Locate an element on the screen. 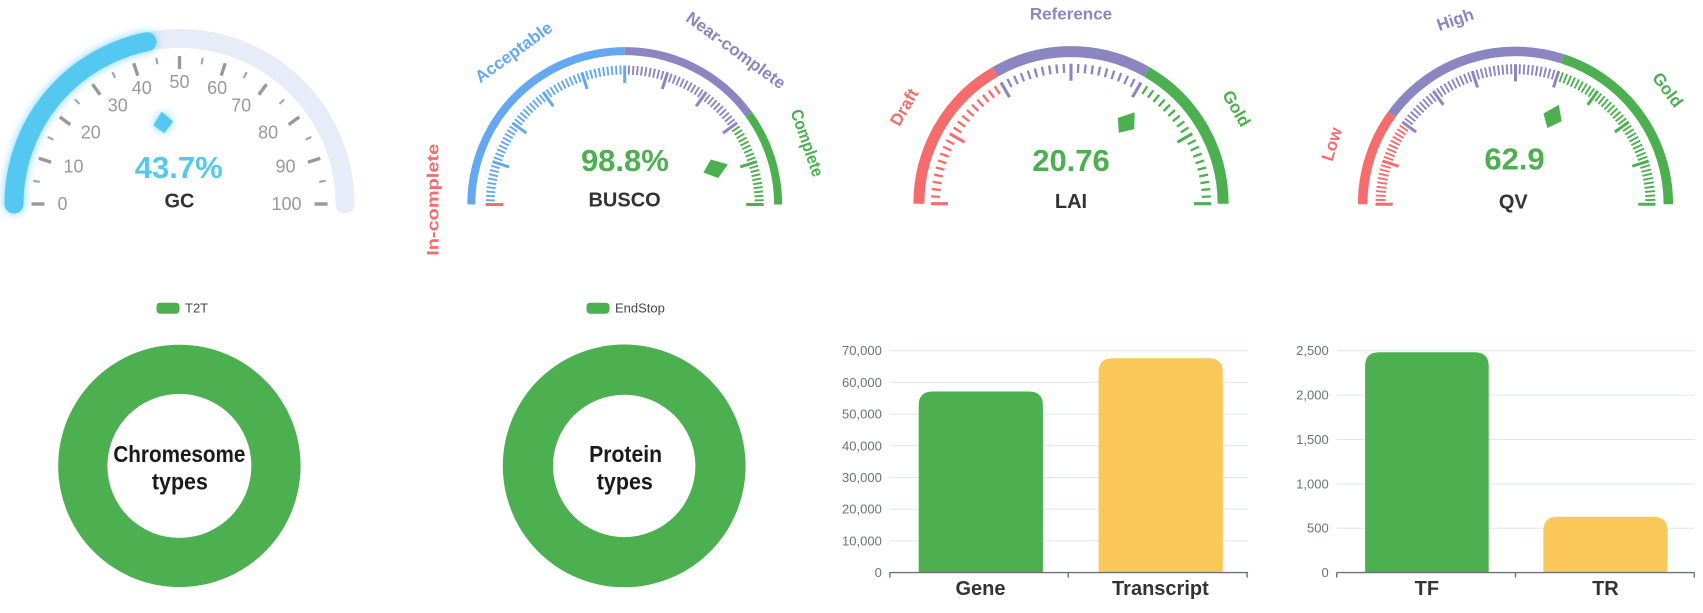  svg-text: 43.7% is located at coordinates (179, 167).